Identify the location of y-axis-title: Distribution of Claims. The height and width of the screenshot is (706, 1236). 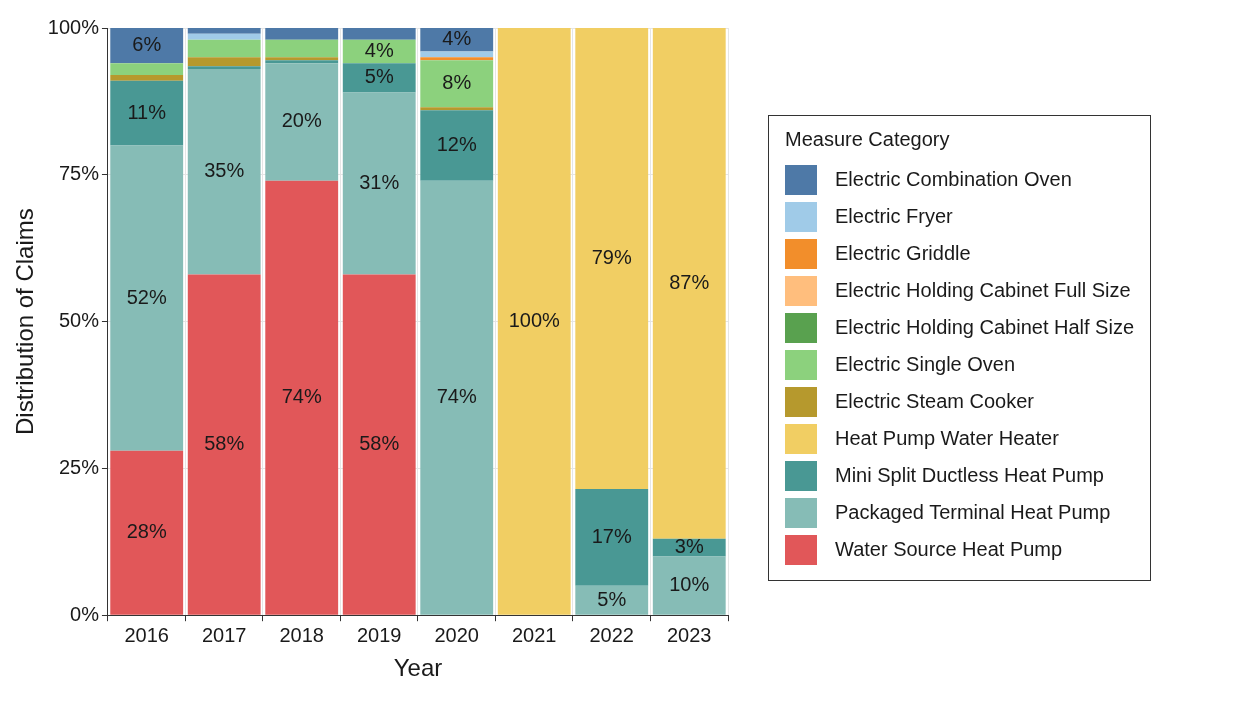
(25, 321).